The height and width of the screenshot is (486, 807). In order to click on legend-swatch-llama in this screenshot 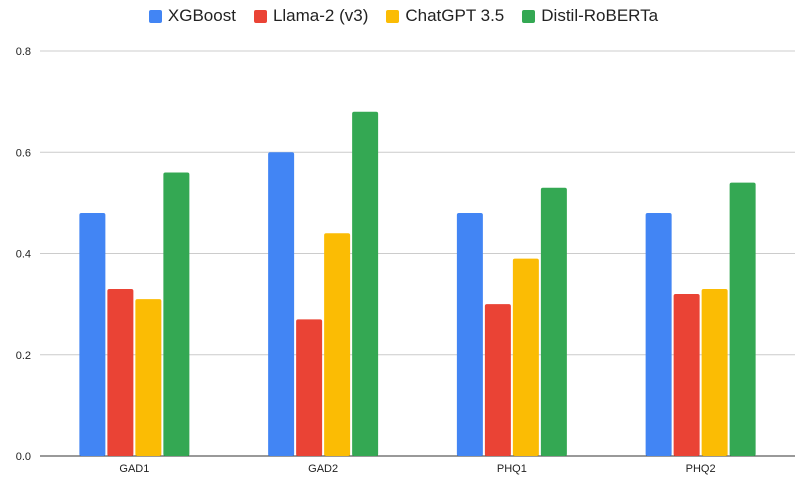, I will do `click(260, 16)`.